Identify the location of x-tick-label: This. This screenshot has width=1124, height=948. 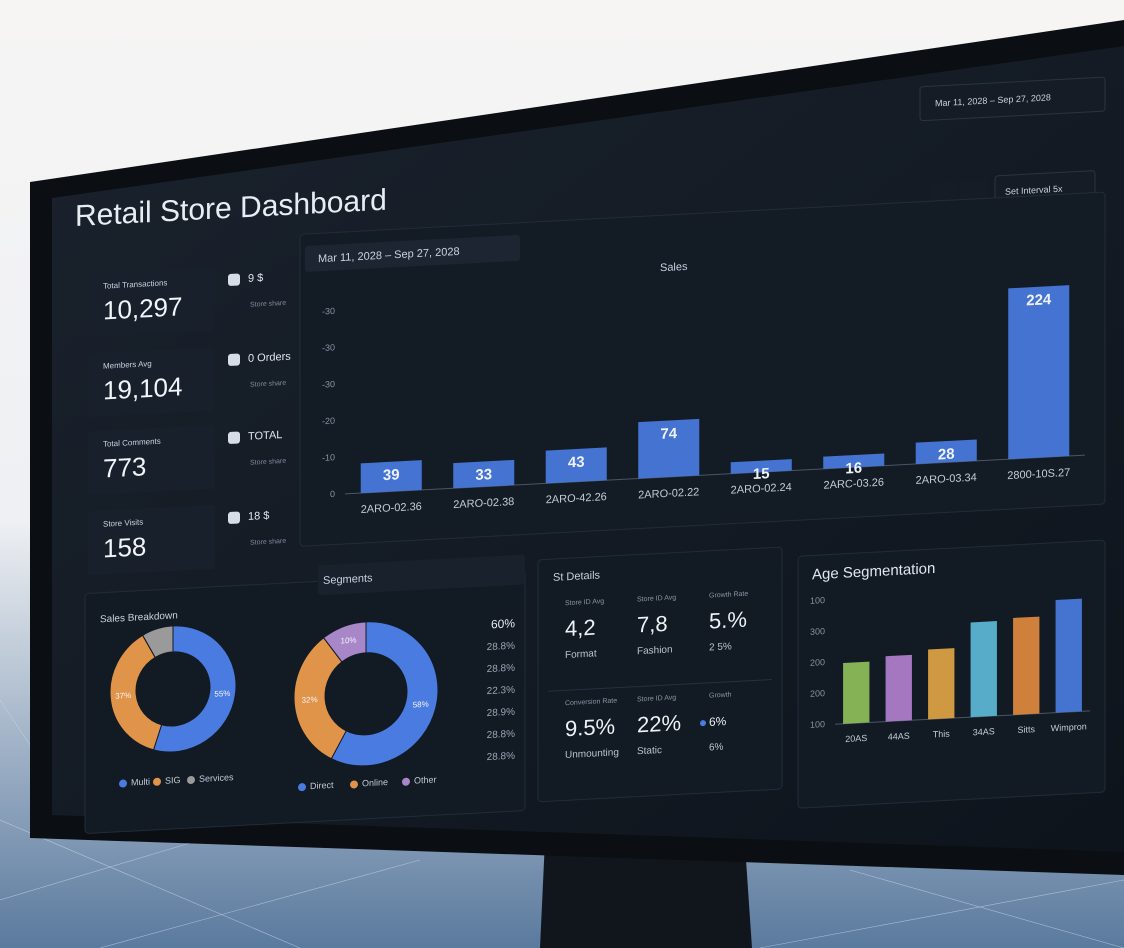
(941, 734).